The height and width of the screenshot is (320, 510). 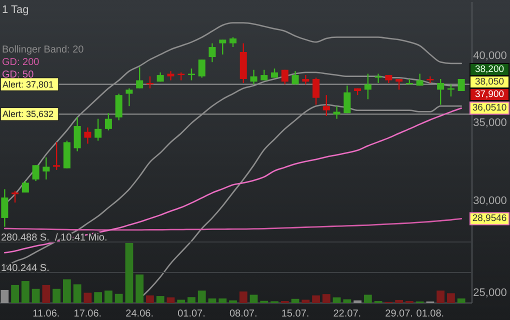 What do you see at coordinates (25, 238) in the screenshot?
I see `y-tick-label: 280.488 S.` at bounding box center [25, 238].